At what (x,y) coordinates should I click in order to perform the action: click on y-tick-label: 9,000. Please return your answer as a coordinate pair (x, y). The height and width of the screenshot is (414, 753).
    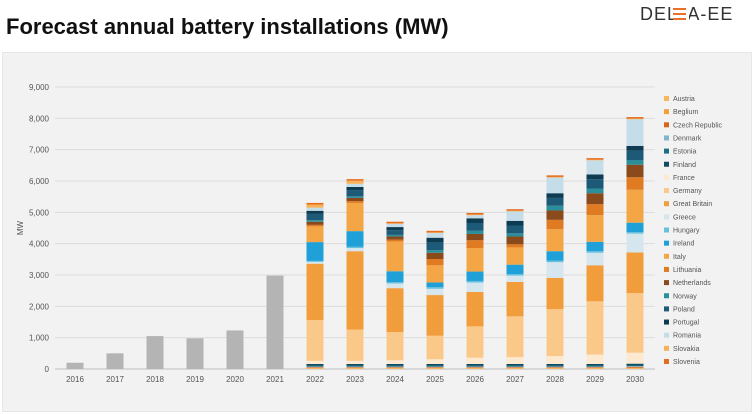
    Looking at the image, I should click on (39, 87).